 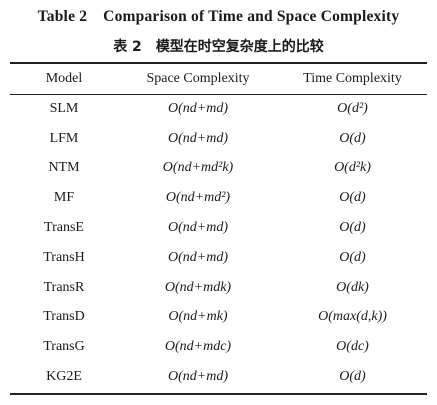 What do you see at coordinates (64, 198) in the screenshot?
I see `model-cell: MF` at bounding box center [64, 198].